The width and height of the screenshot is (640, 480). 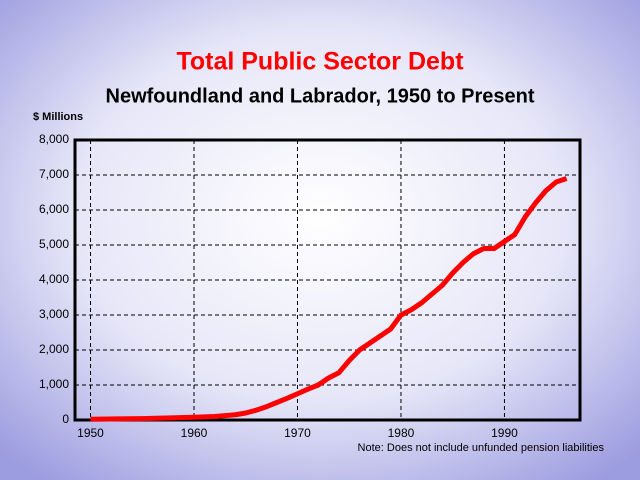 What do you see at coordinates (504, 433) in the screenshot?
I see `x-tick-label: 1990` at bounding box center [504, 433].